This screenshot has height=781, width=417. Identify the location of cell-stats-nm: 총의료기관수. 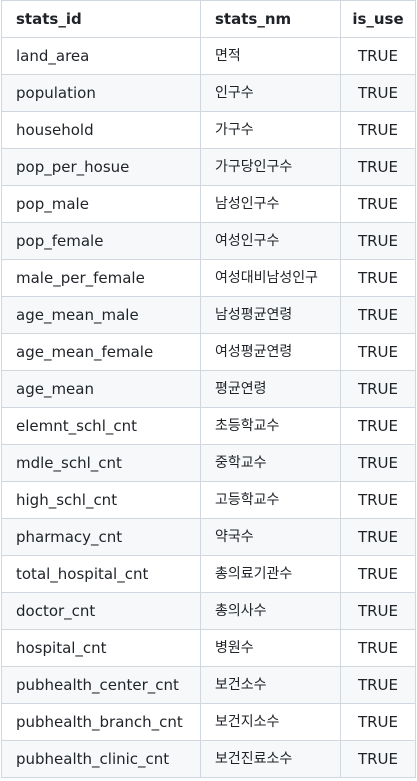
(270, 574).